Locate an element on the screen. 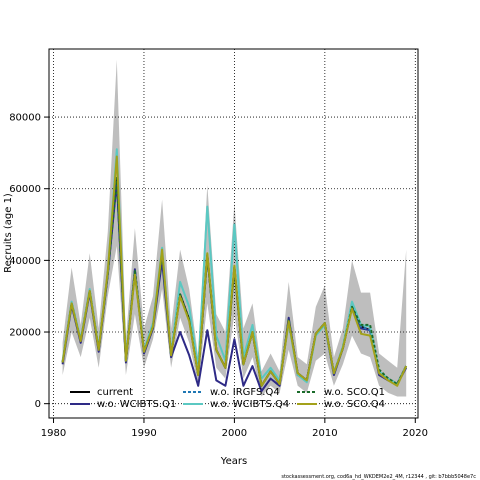  legend-label-0: current is located at coordinates (115, 392).